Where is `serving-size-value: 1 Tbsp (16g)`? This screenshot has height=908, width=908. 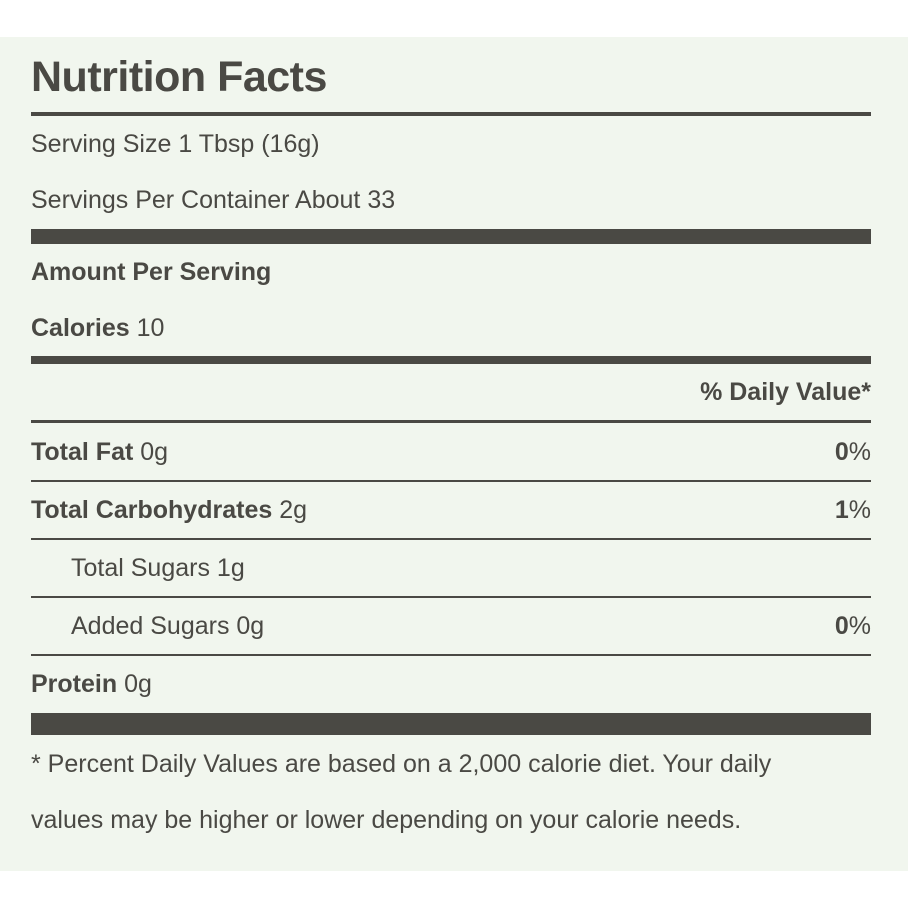
serving-size-value: 1 Tbsp (16g) is located at coordinates (249, 144).